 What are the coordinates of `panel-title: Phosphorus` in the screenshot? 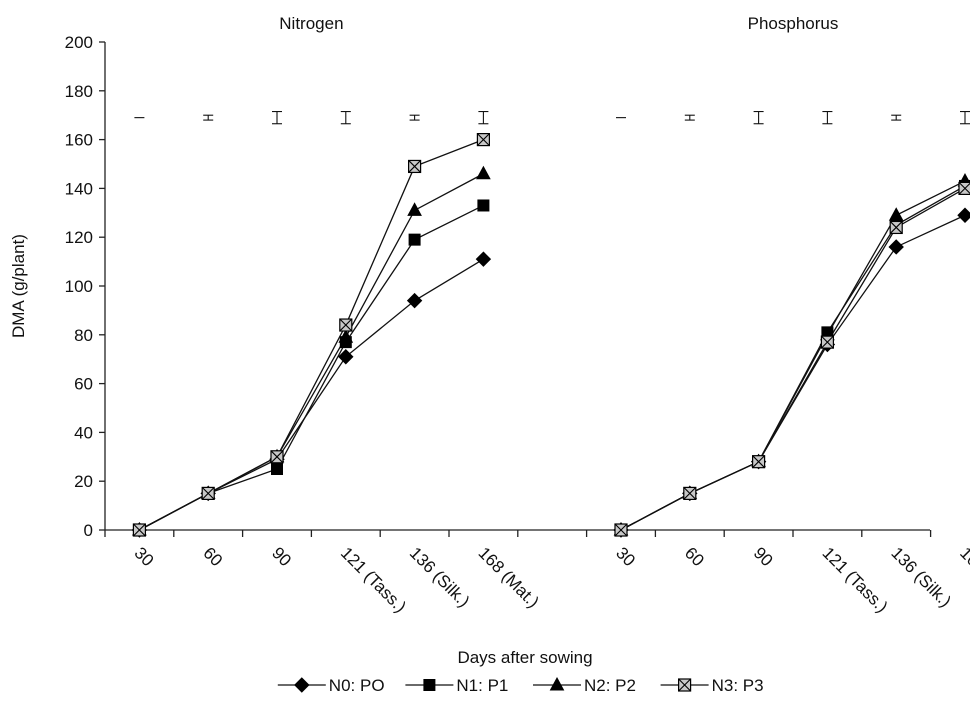 It's located at (793, 23).